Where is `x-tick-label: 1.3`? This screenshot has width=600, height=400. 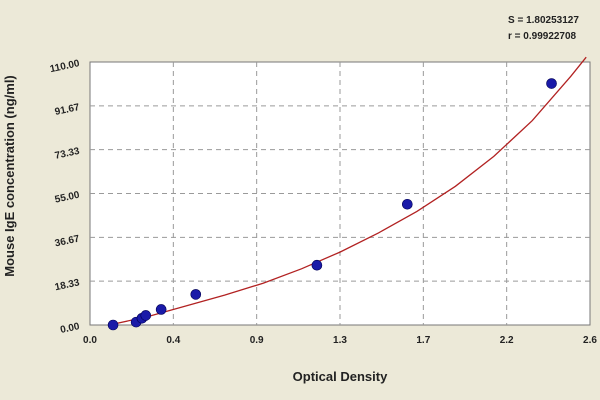 x-tick-label: 1.3 is located at coordinates (340, 340).